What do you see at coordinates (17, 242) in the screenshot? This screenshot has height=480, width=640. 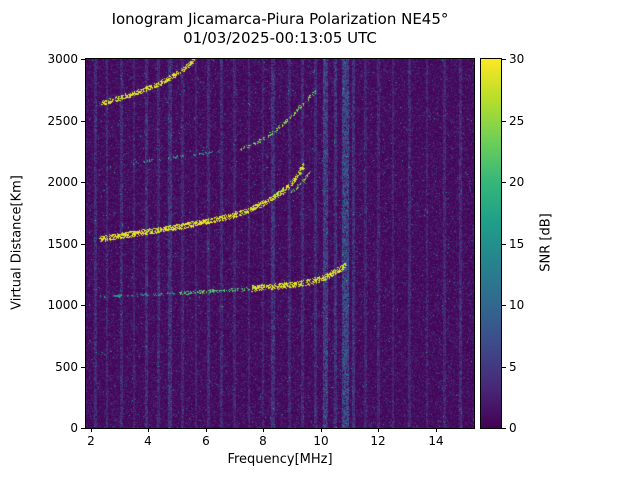 I see `y-axis-label: Virtual Distance[Km]` at bounding box center [17, 242].